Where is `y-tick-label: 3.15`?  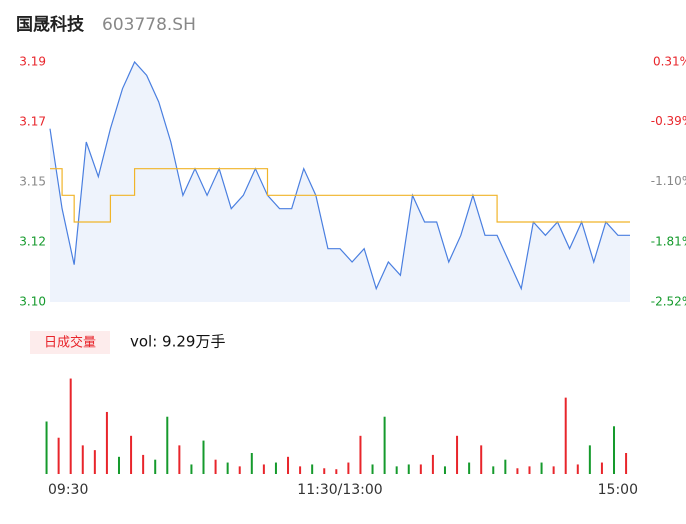 y-tick-label: 3.15 is located at coordinates (32, 182).